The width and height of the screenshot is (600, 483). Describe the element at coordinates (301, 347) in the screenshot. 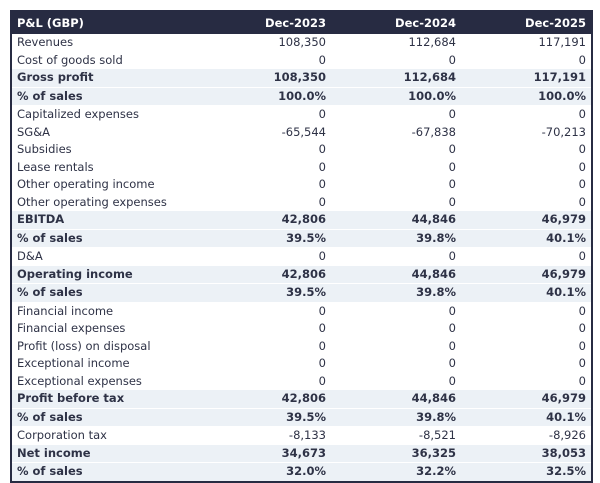

I see `table-row: Profit (loss) on disposal 0 0 0` at that location.